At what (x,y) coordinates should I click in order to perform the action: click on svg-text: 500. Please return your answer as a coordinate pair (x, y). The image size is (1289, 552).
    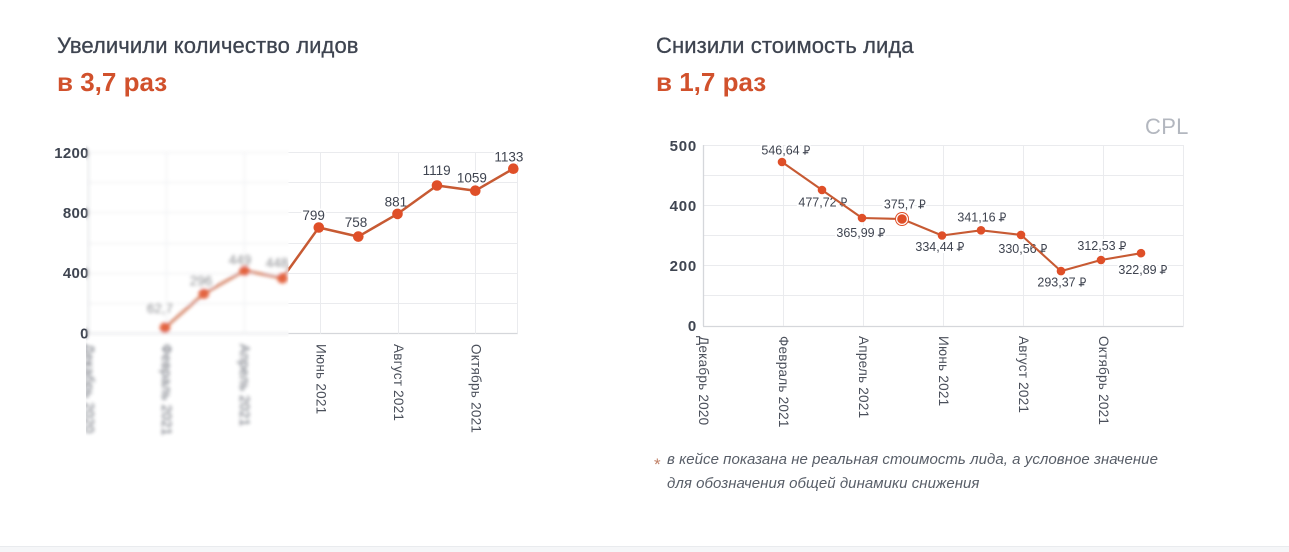
    Looking at the image, I should click on (683, 146).